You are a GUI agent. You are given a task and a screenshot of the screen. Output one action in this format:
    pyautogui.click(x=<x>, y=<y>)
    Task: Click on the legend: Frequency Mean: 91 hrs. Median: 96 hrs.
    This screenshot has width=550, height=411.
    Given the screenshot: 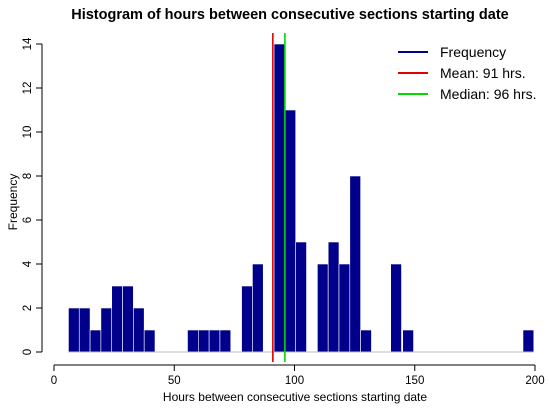 What is the action you would take?
    pyautogui.click(x=467, y=73)
    